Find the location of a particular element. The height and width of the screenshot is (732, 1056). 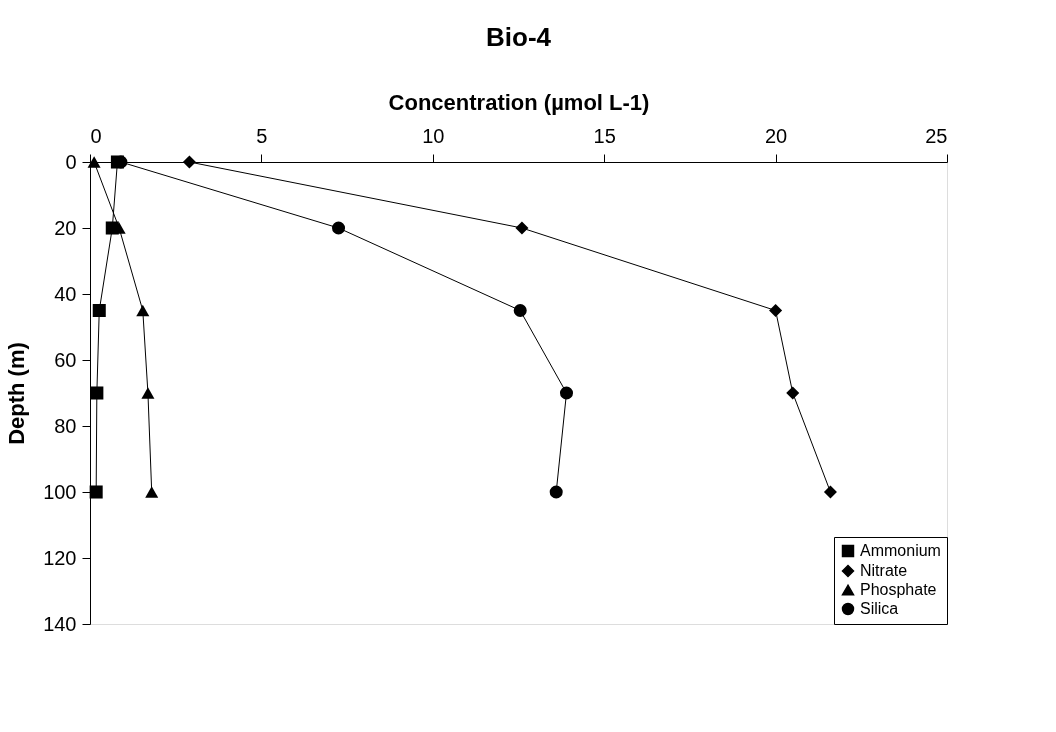

y-tick-label: 0 is located at coordinates (71, 161).